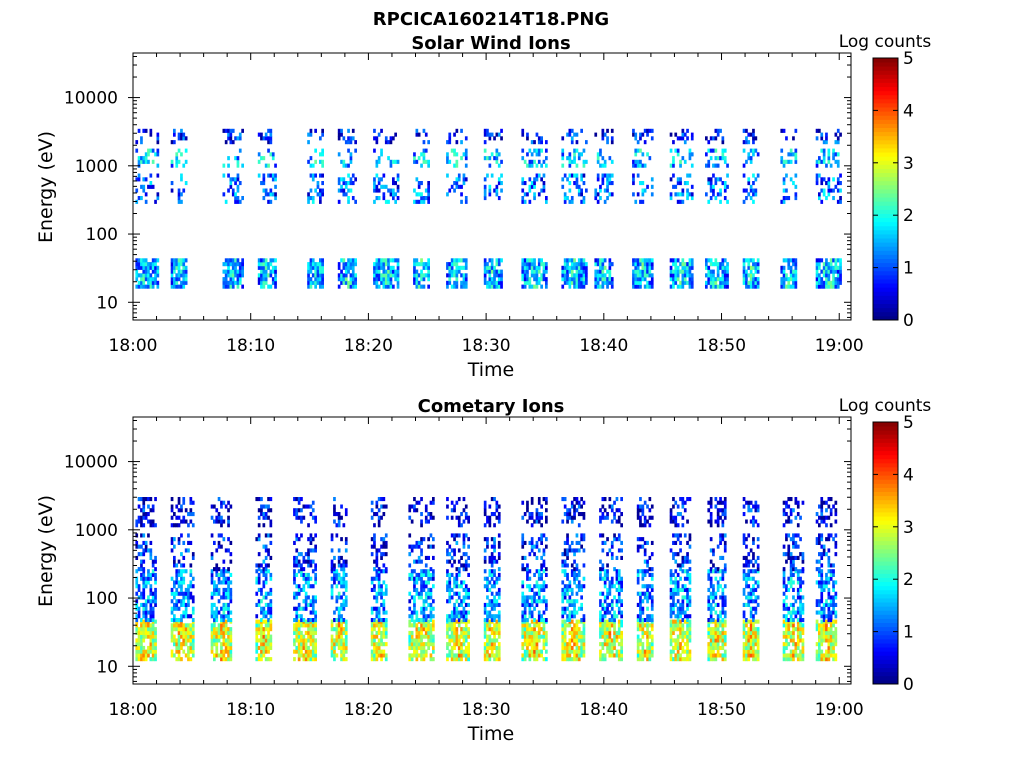 This screenshot has height=768, width=1024. I want to click on colorbar-segment, so click(885, 285).